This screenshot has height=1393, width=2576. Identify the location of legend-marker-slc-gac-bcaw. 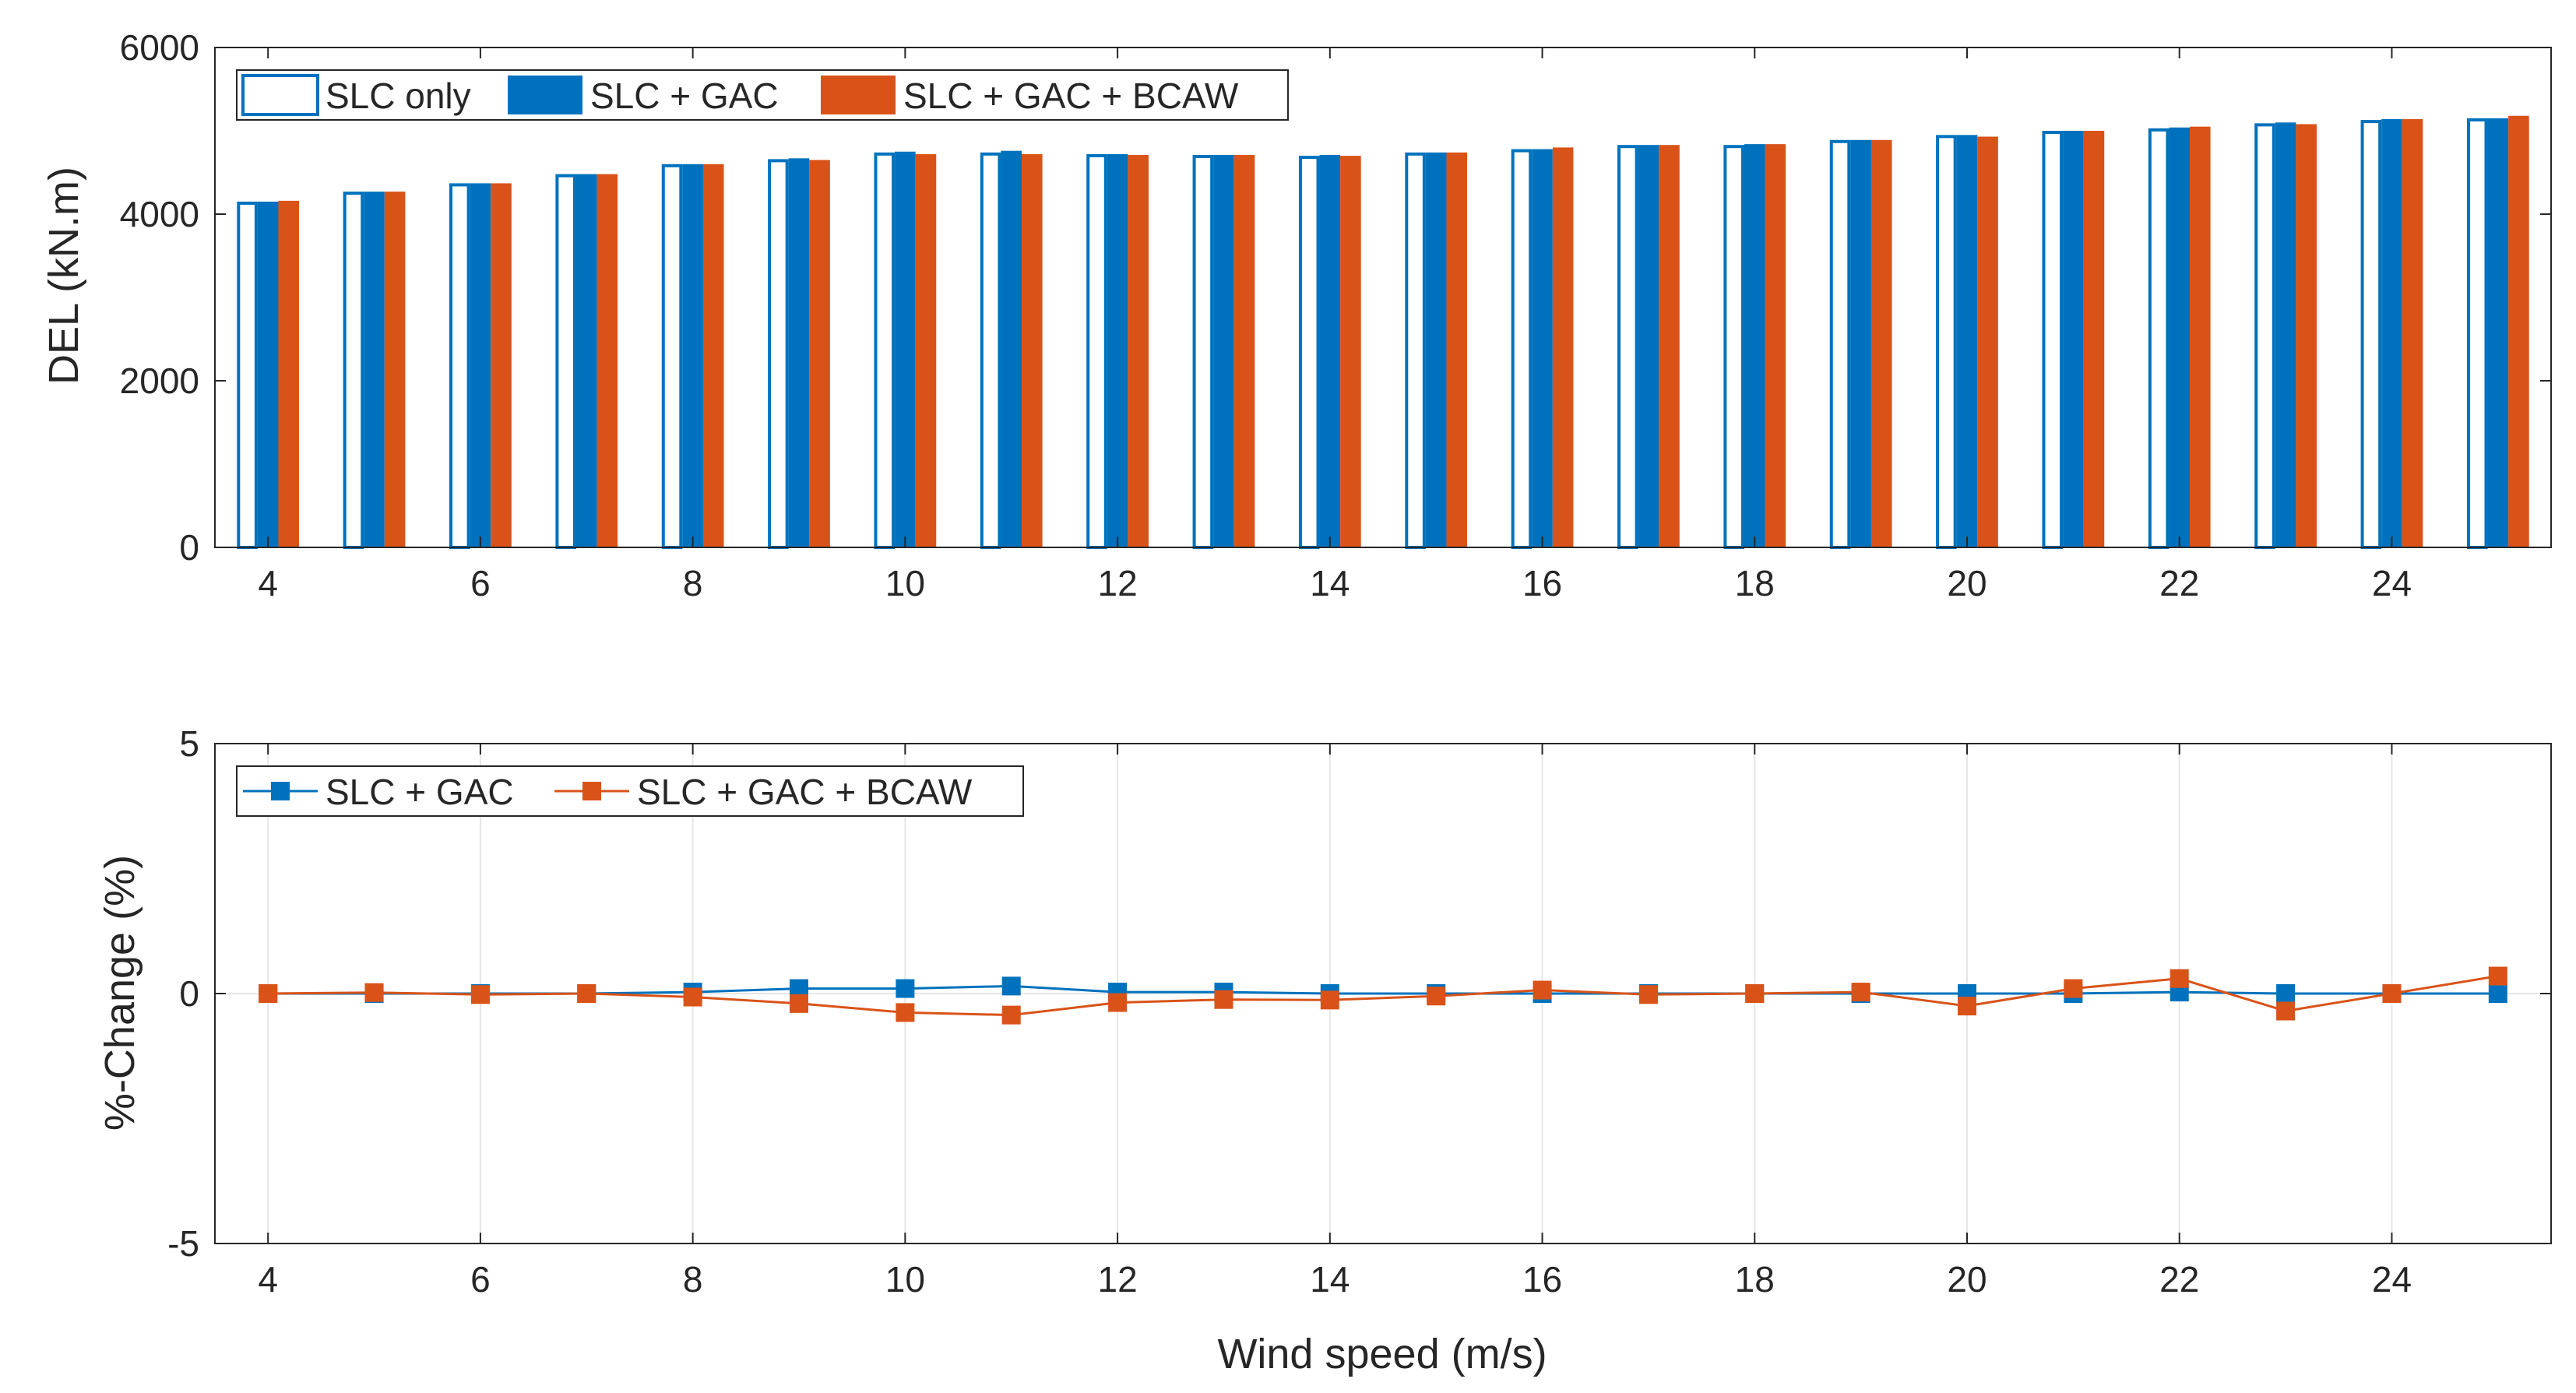
(591, 791).